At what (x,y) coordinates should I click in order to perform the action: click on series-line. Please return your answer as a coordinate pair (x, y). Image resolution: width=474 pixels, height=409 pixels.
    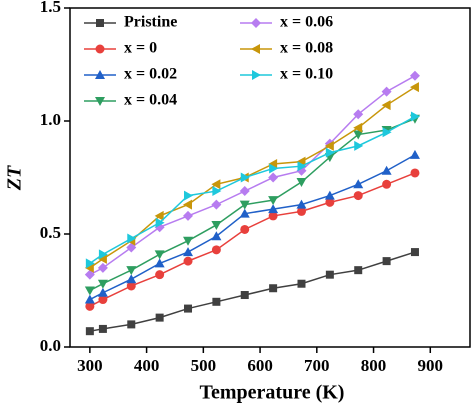
    Looking at the image, I should click on (252, 291).